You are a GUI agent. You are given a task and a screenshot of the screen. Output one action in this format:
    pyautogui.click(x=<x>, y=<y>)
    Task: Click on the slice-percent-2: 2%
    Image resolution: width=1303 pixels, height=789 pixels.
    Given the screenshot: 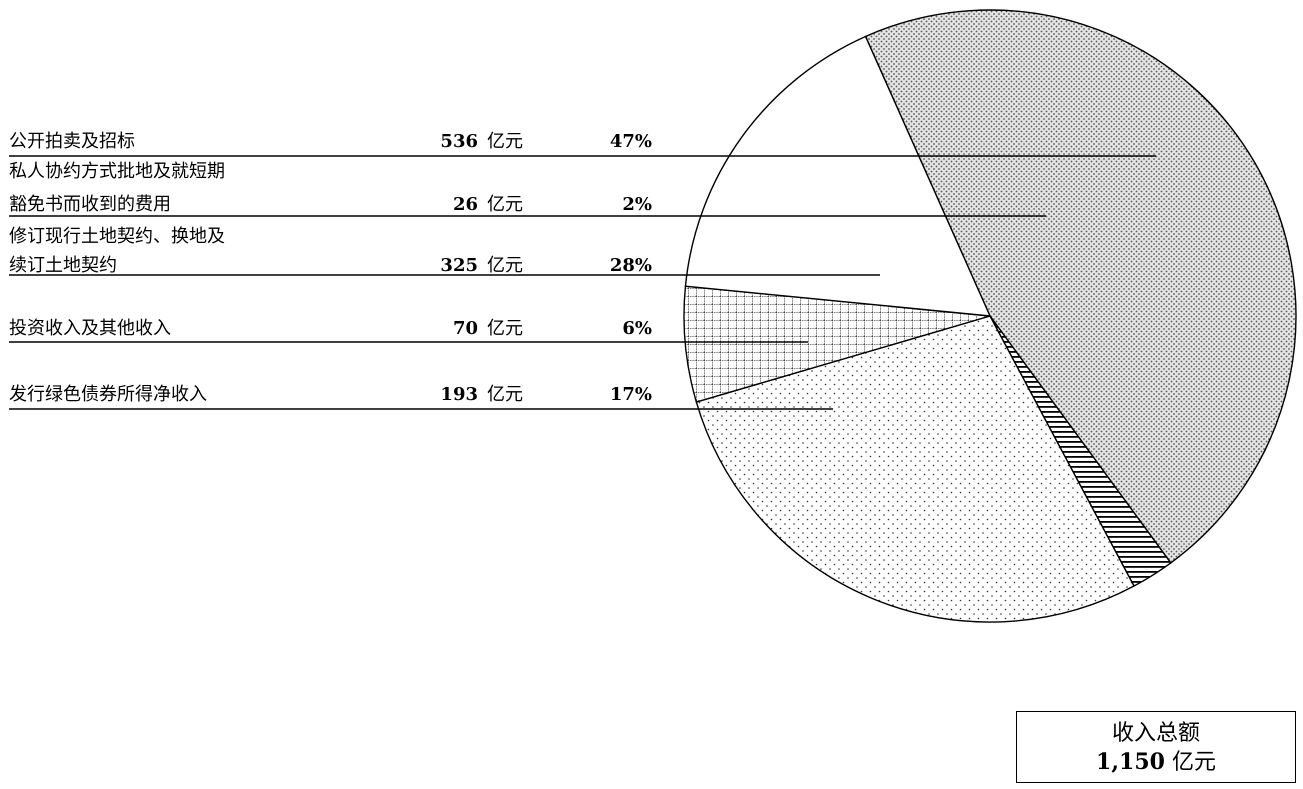 What is the action you would take?
    pyautogui.click(x=637, y=204)
    